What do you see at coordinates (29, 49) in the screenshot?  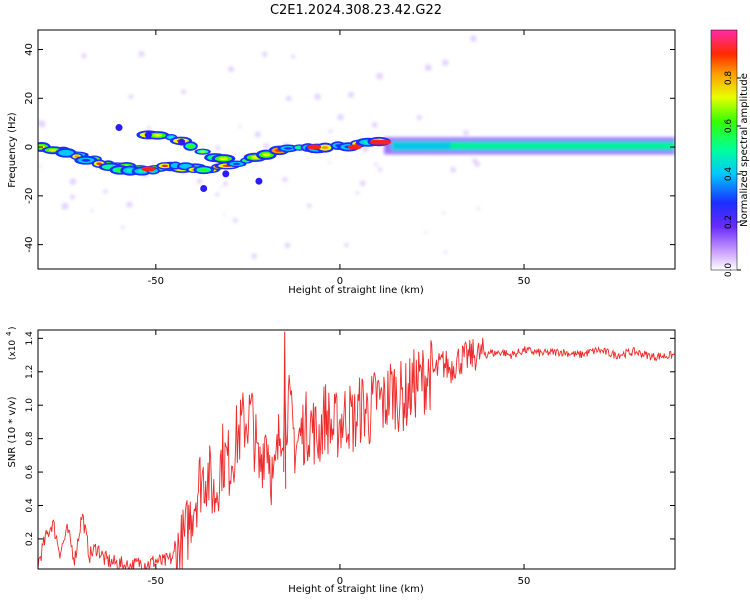 I see `spectrogram-y-tick-label: 40` at bounding box center [29, 49].